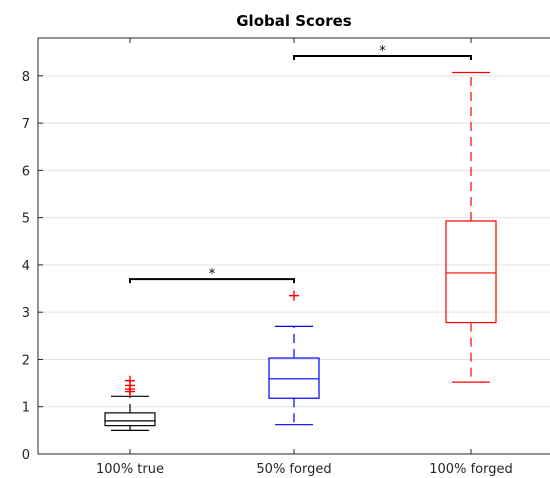 The image size is (550, 478). What do you see at coordinates (26, 77) in the screenshot?
I see `y-tick-label: 8` at bounding box center [26, 77].